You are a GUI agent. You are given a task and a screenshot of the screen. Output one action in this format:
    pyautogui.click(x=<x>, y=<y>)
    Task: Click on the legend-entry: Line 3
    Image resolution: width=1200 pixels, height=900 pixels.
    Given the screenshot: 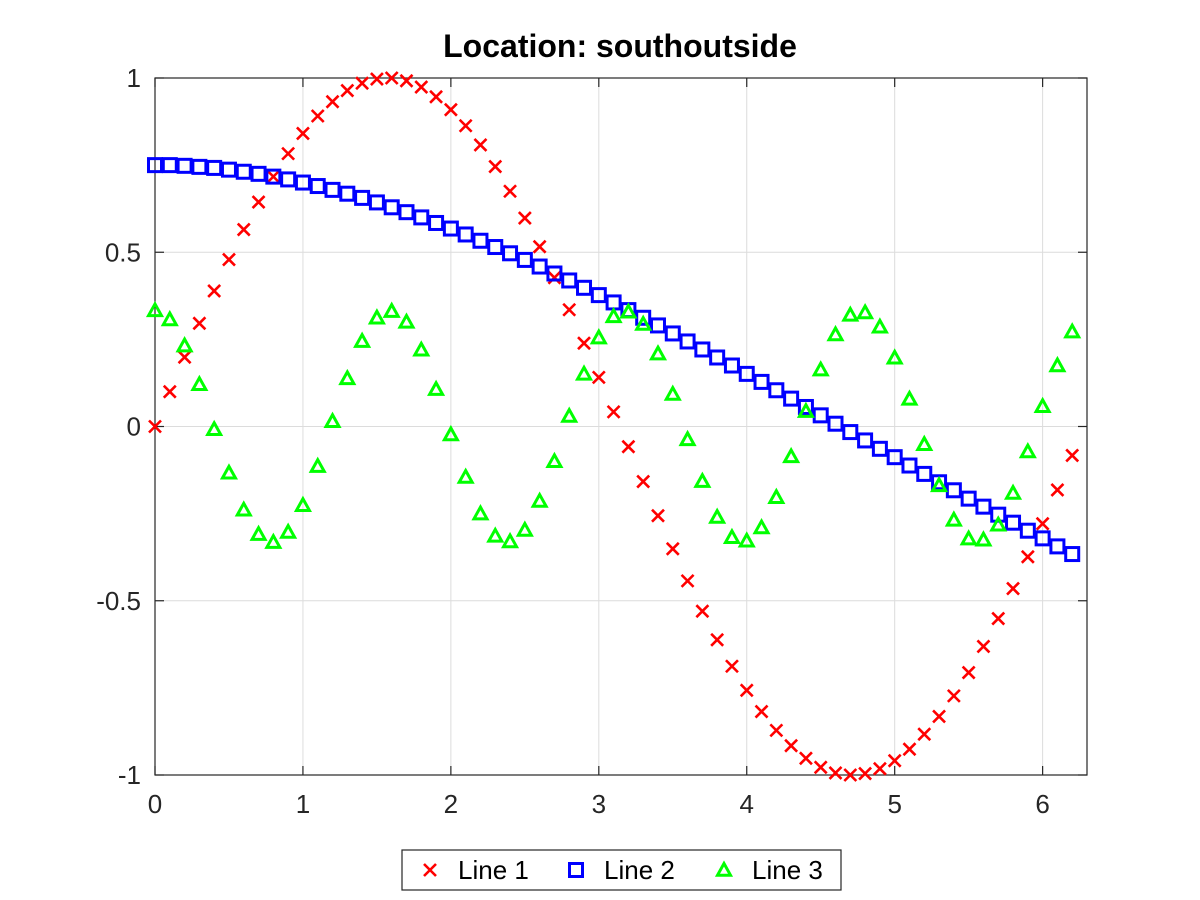 What is the action you would take?
    pyautogui.click(x=768, y=870)
    